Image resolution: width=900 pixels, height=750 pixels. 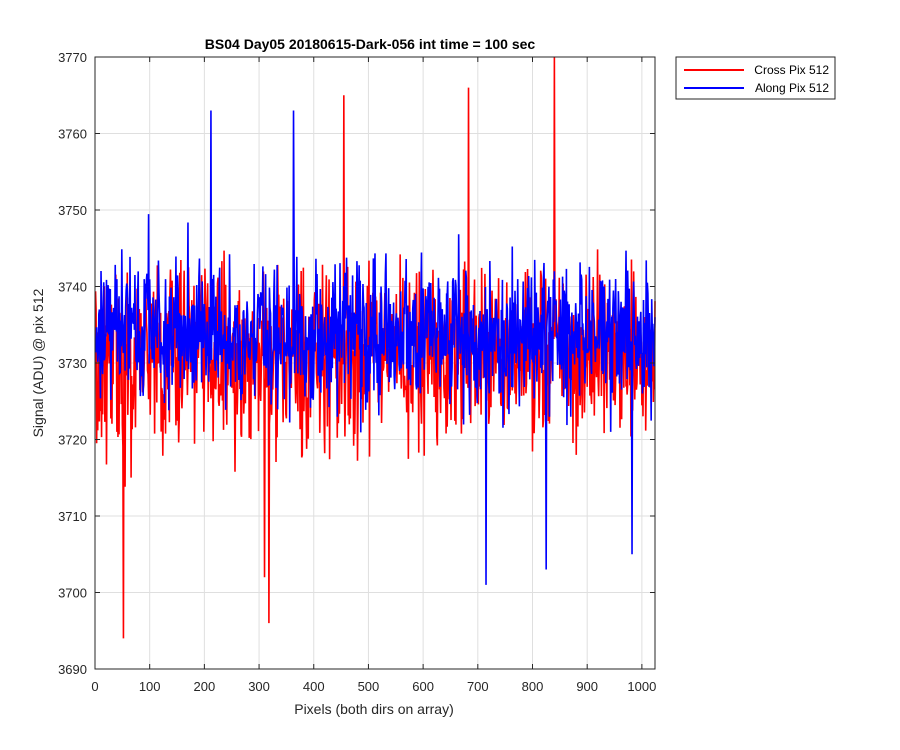 What do you see at coordinates (72, 363) in the screenshot?
I see `y-tick-label: 3730` at bounding box center [72, 363].